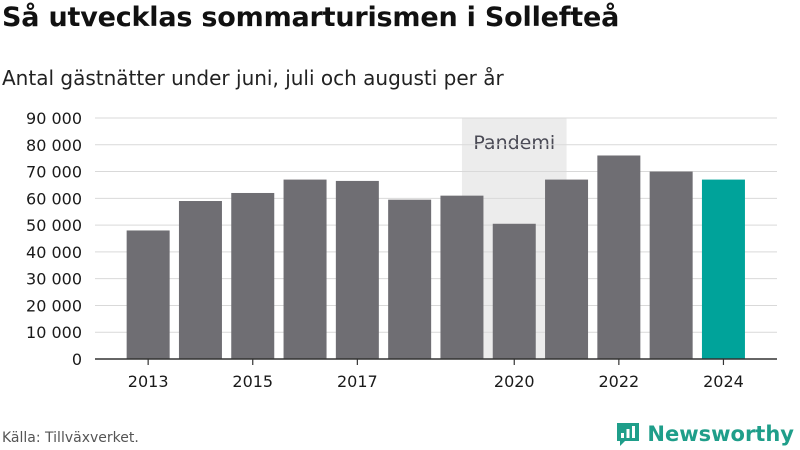 The image size is (800, 450). What do you see at coordinates (618, 381) in the screenshot?
I see `x-tick-label: 2022` at bounding box center [618, 381].